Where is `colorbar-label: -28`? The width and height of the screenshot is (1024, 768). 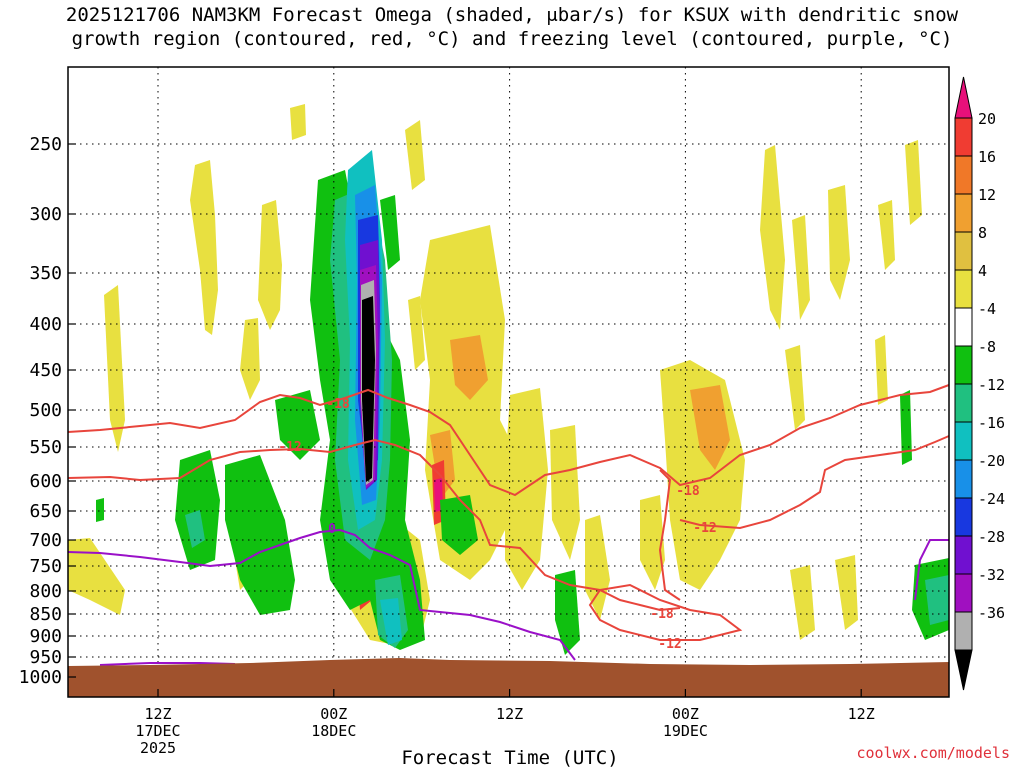
colorbar-label: -28 is located at coordinates (991, 537).